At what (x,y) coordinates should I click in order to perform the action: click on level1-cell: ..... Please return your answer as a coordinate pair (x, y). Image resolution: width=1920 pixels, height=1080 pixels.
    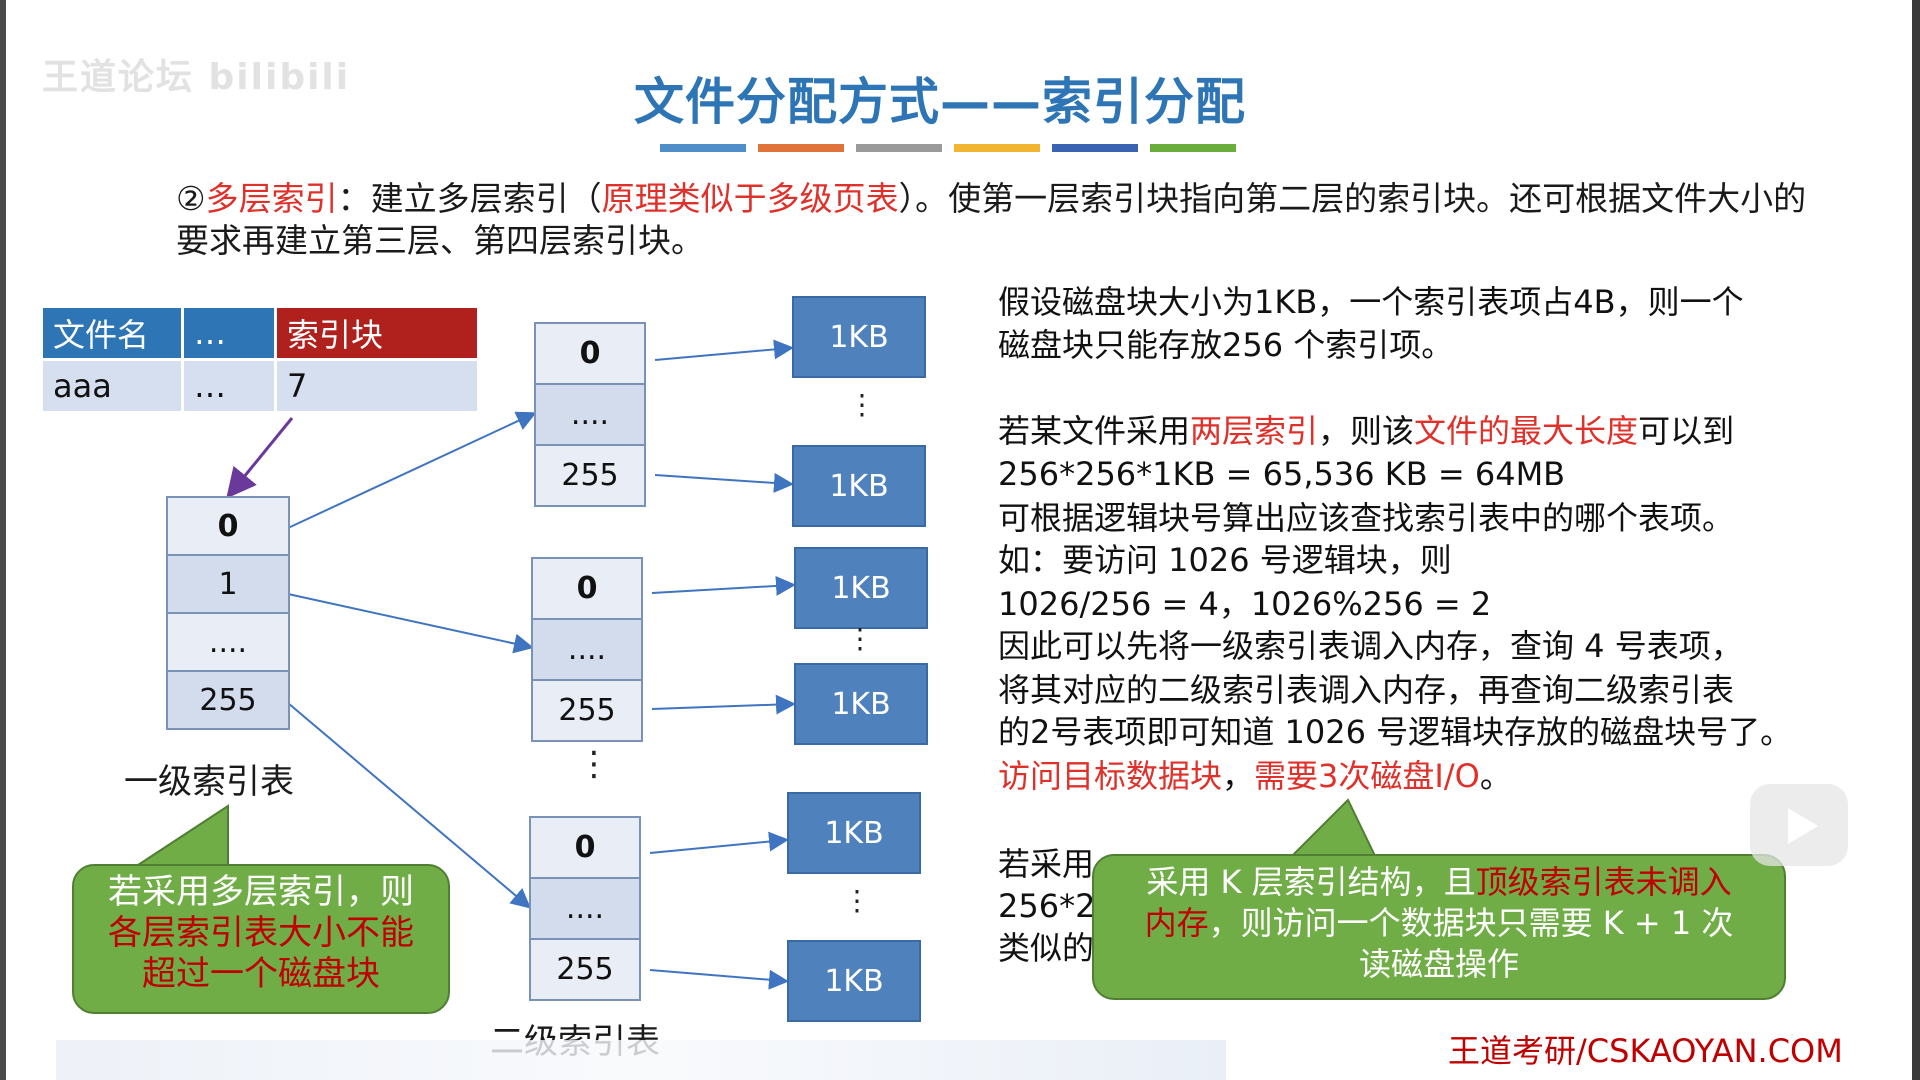
    Looking at the image, I should click on (228, 641).